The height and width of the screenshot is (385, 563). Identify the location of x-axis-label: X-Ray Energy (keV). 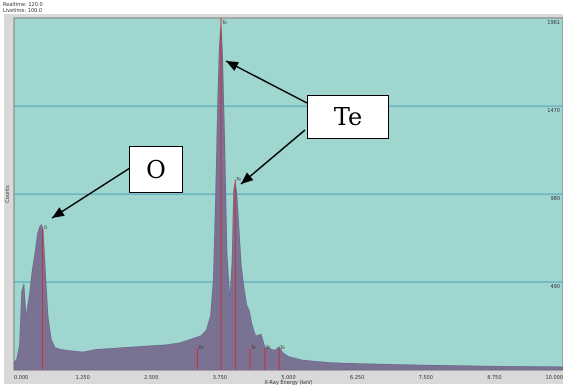
(288, 382).